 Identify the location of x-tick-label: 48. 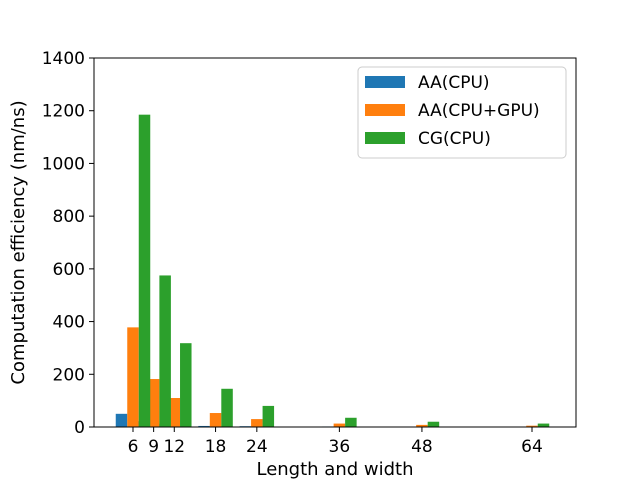
(422, 447).